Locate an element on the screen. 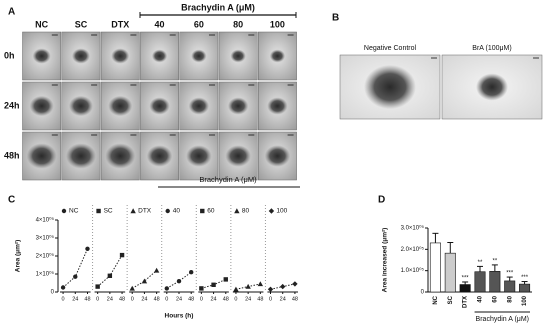  column-label: 100 is located at coordinates (277, 24).